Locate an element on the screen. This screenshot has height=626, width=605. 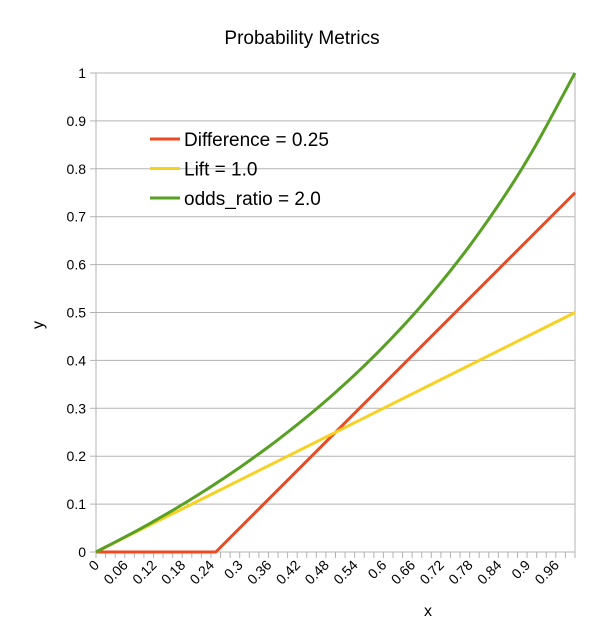
y-tick-label: 0.5 is located at coordinates (77, 313).